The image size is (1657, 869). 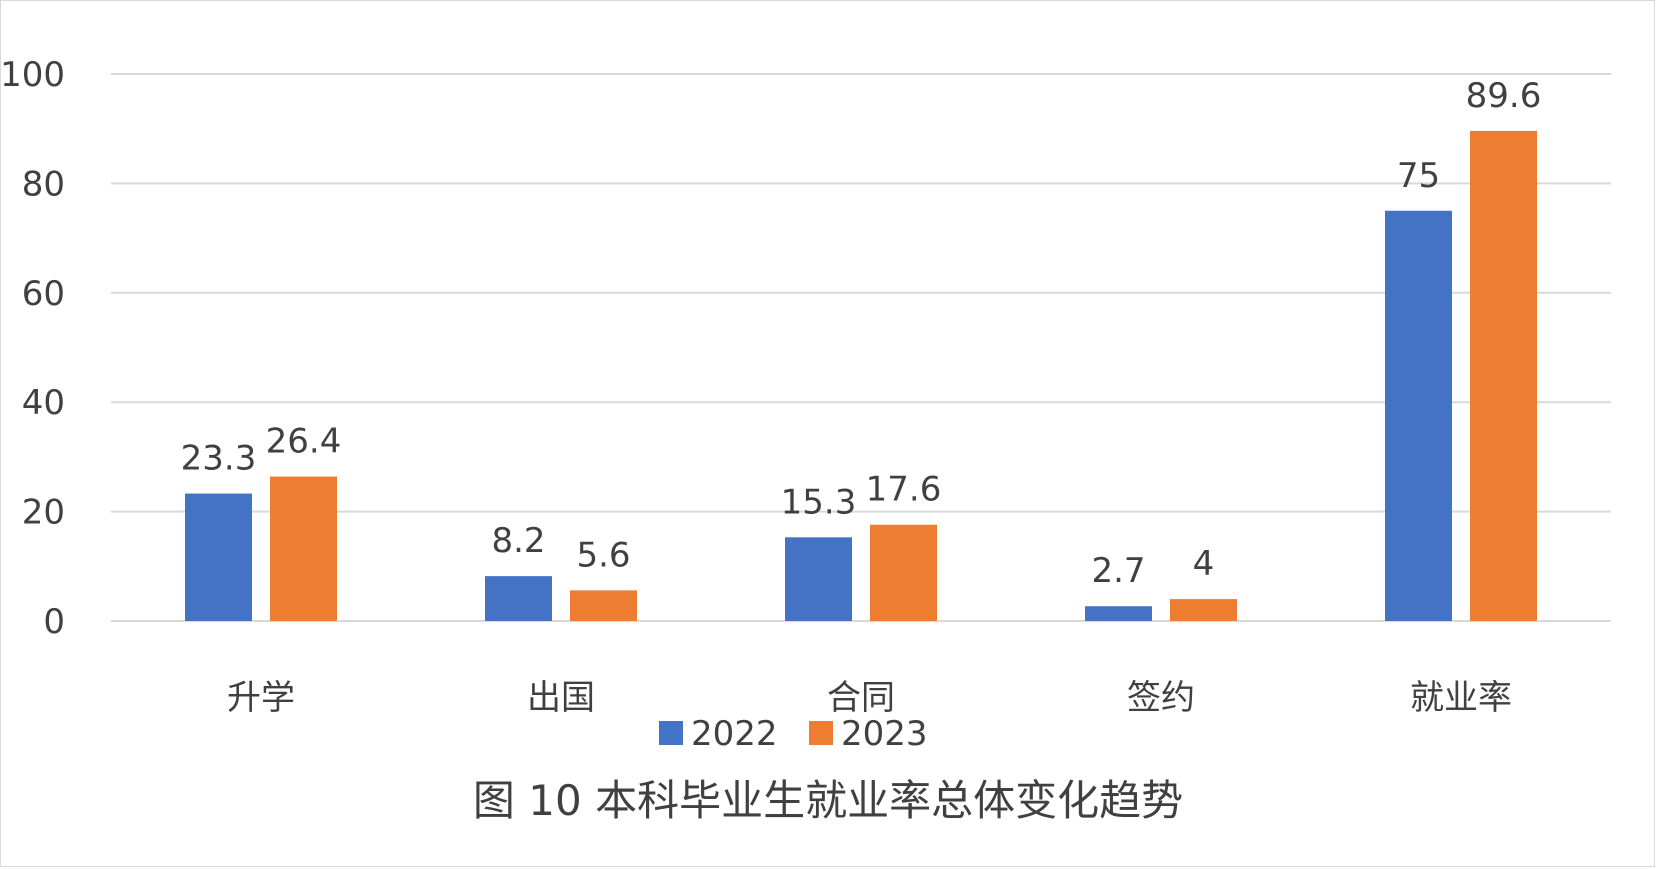 What do you see at coordinates (1204, 564) in the screenshot?
I see `data-label-2023-签约: 4` at bounding box center [1204, 564].